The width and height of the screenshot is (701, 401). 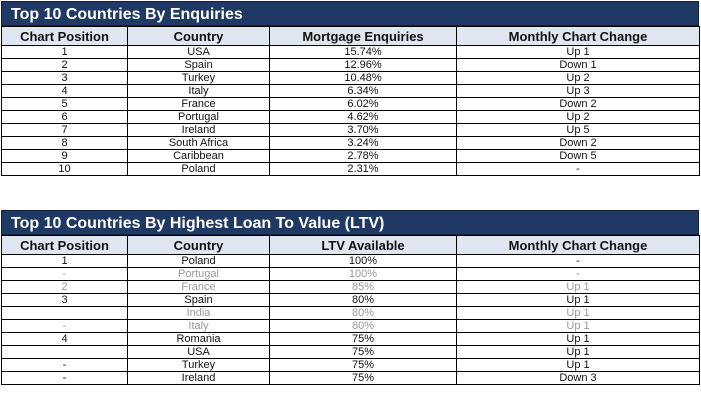 What do you see at coordinates (363, 169) in the screenshot?
I see `cell-value: 2.31%` at bounding box center [363, 169].